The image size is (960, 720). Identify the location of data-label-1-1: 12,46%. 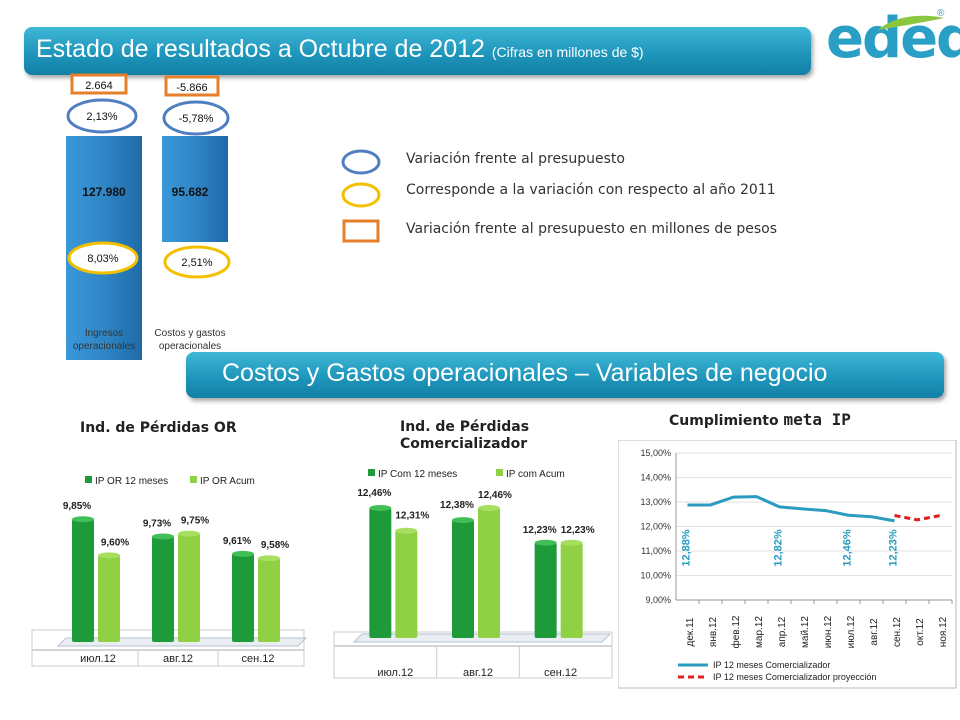
(495, 495).